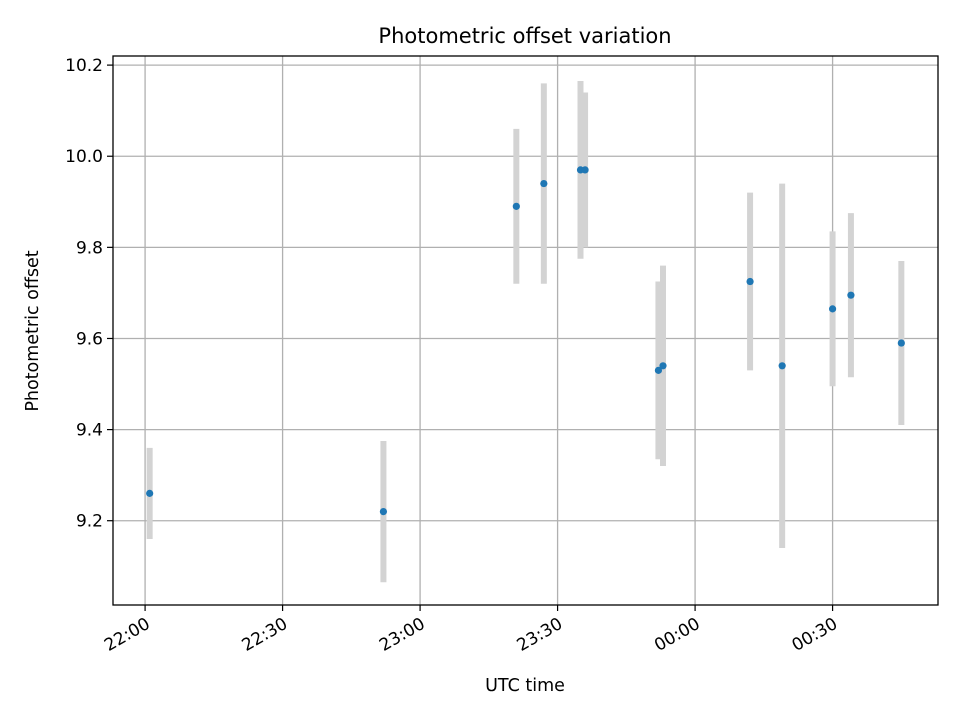 The width and height of the screenshot is (960, 720). Describe the element at coordinates (525, 686) in the screenshot. I see `x-axis-label: UTC time` at that location.